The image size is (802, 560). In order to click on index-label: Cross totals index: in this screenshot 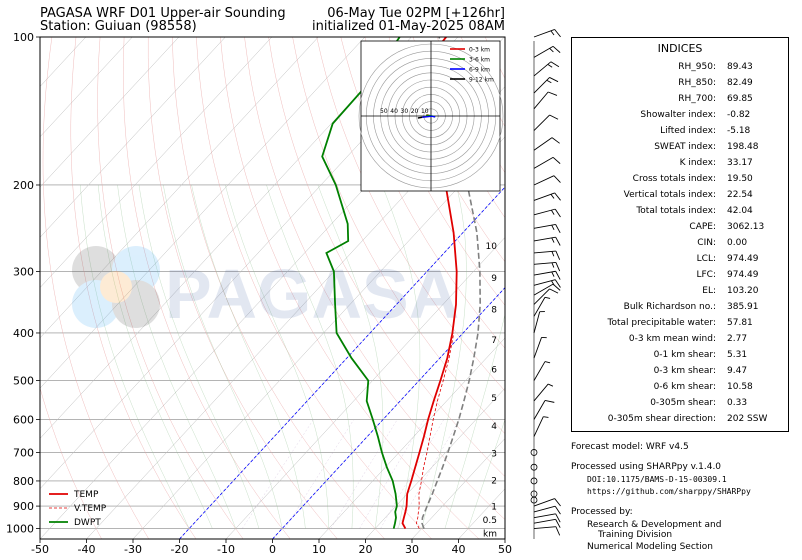, I will do `click(674, 179)`.